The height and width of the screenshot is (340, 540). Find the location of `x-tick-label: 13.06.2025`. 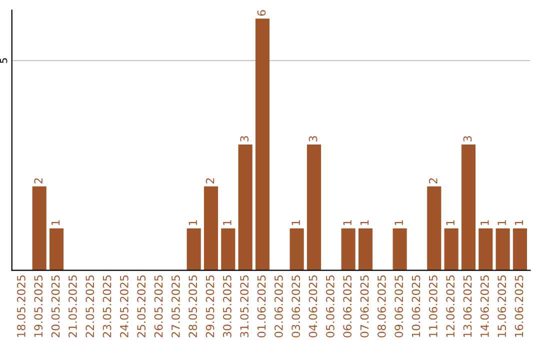

x-tick-label: 13.06.2025 is located at coordinates (467, 306).